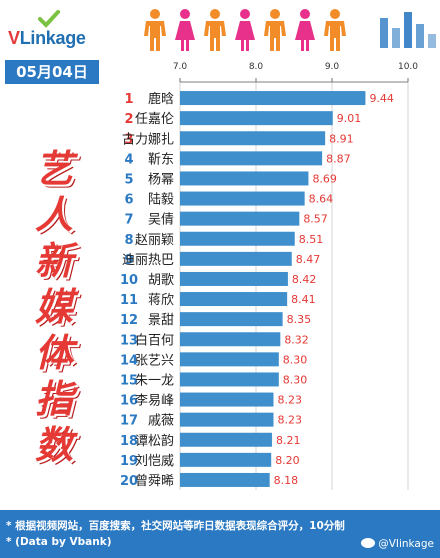  Describe the element at coordinates (128, 119) in the screenshot. I see `rank-number: 2` at that location.